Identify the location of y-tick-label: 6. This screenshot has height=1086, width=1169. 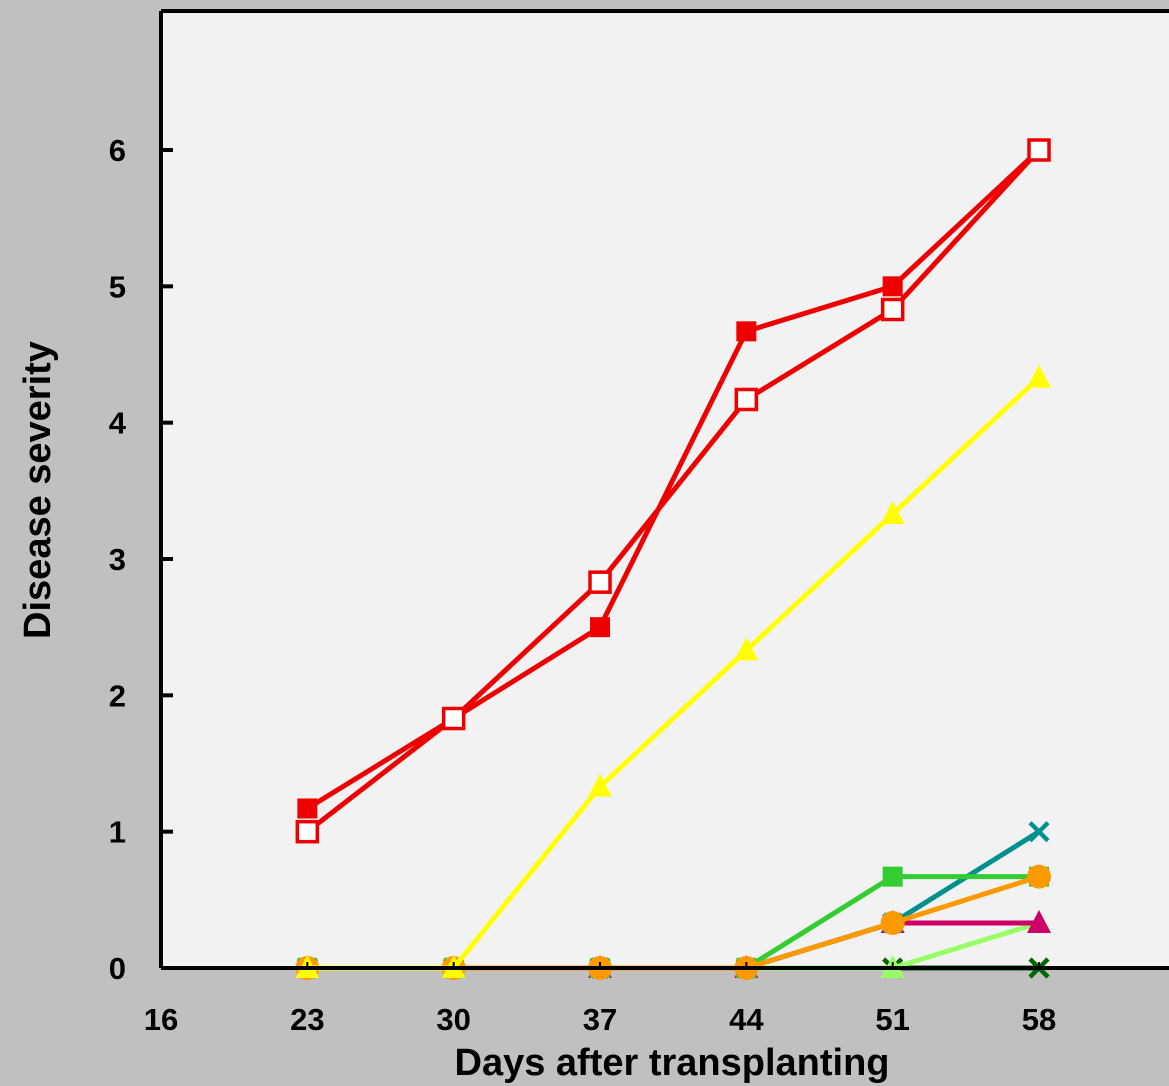
(117, 150).